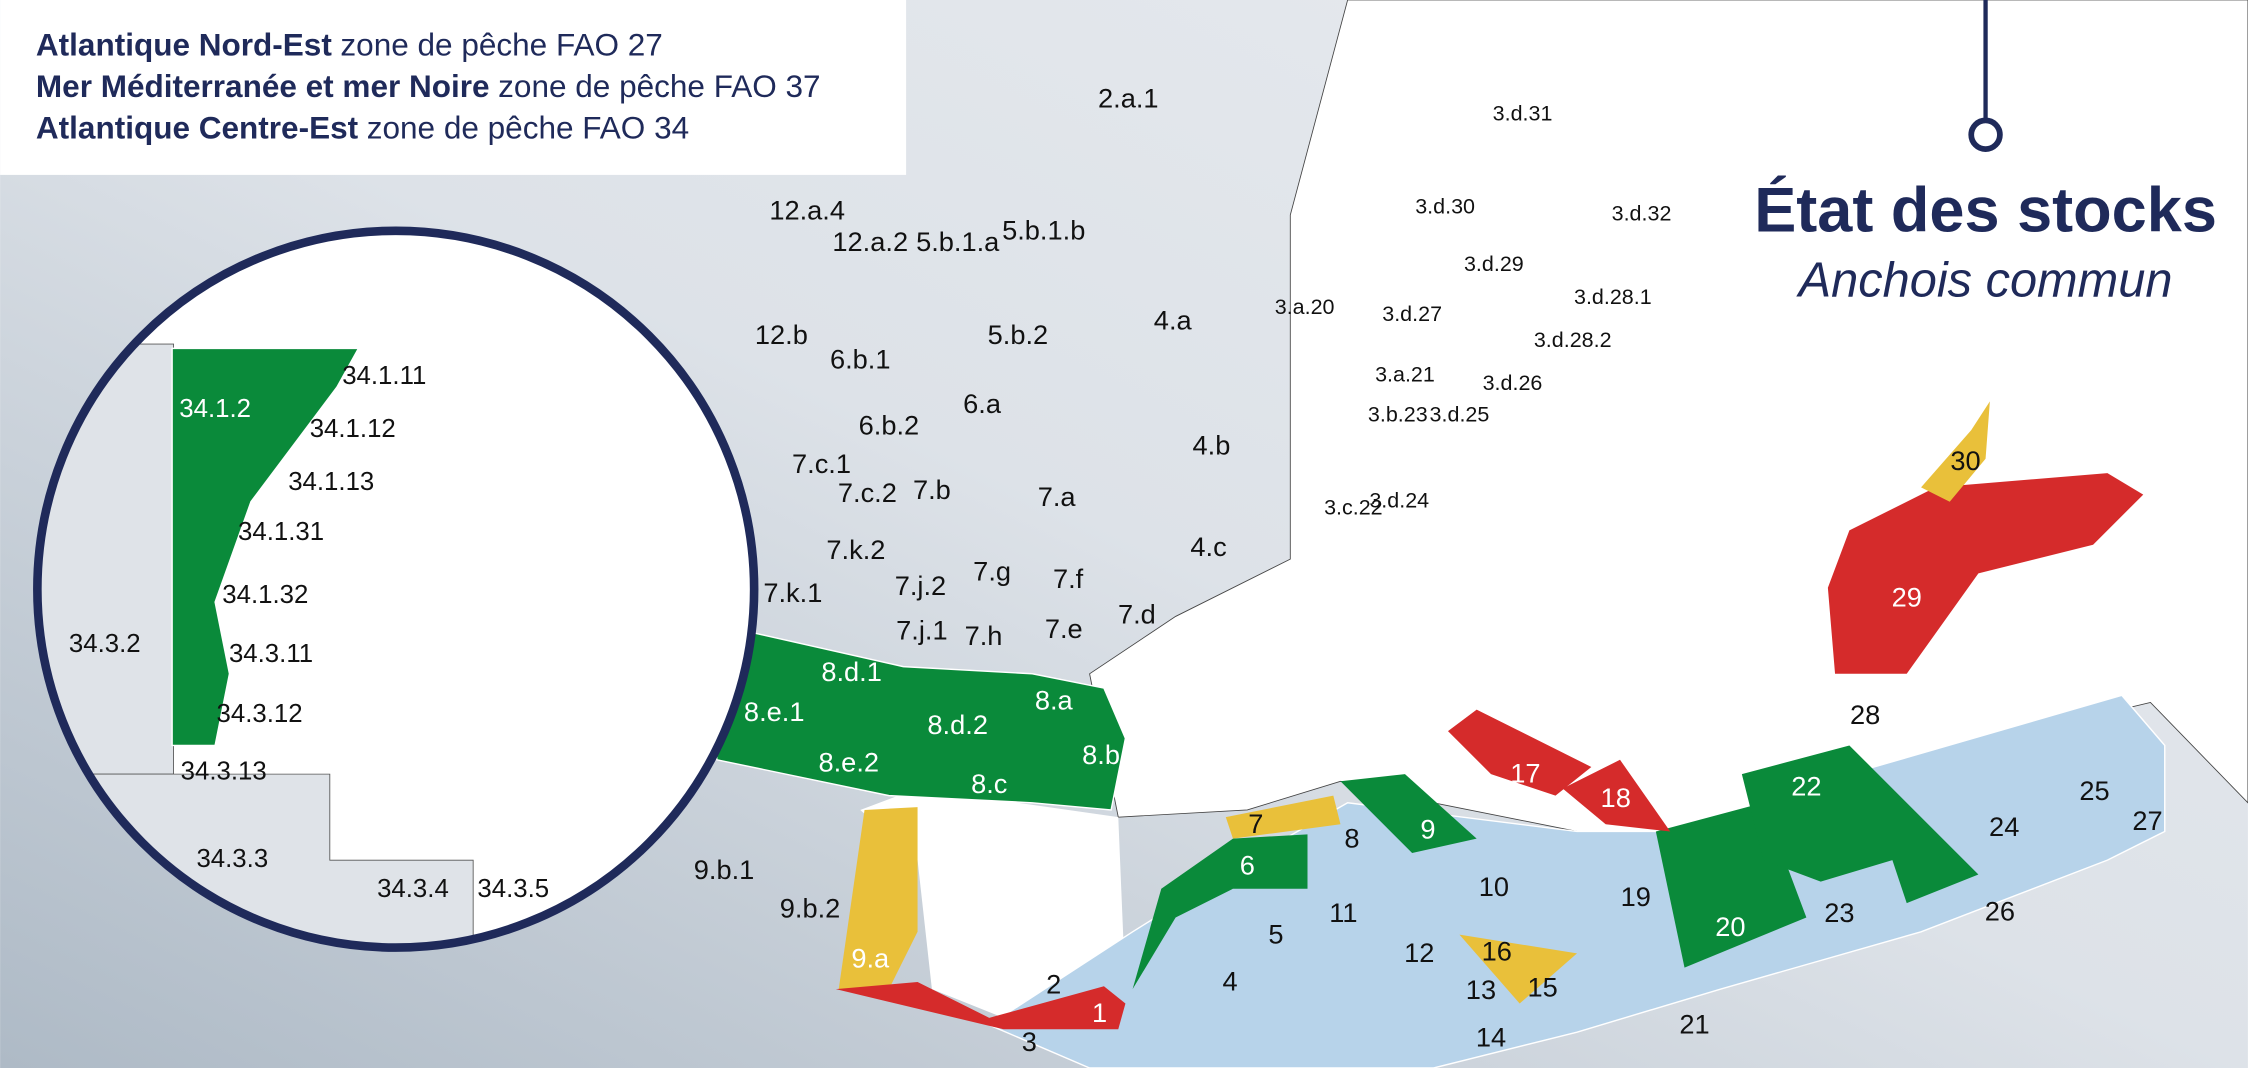 This screenshot has width=2248, height=1068. What do you see at coordinates (1642, 214) in the screenshot?
I see `zone-label: 3.d.32` at bounding box center [1642, 214].